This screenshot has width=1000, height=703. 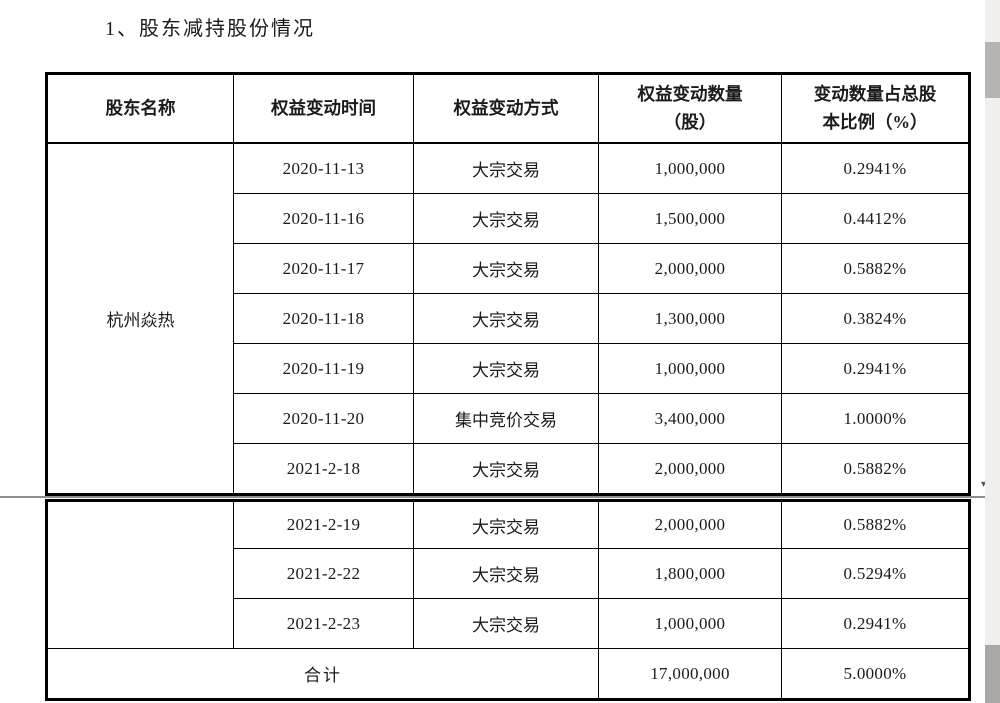 What do you see at coordinates (690, 674) in the screenshot?
I see `total-quantity-cell: 17,000,000` at bounding box center [690, 674].